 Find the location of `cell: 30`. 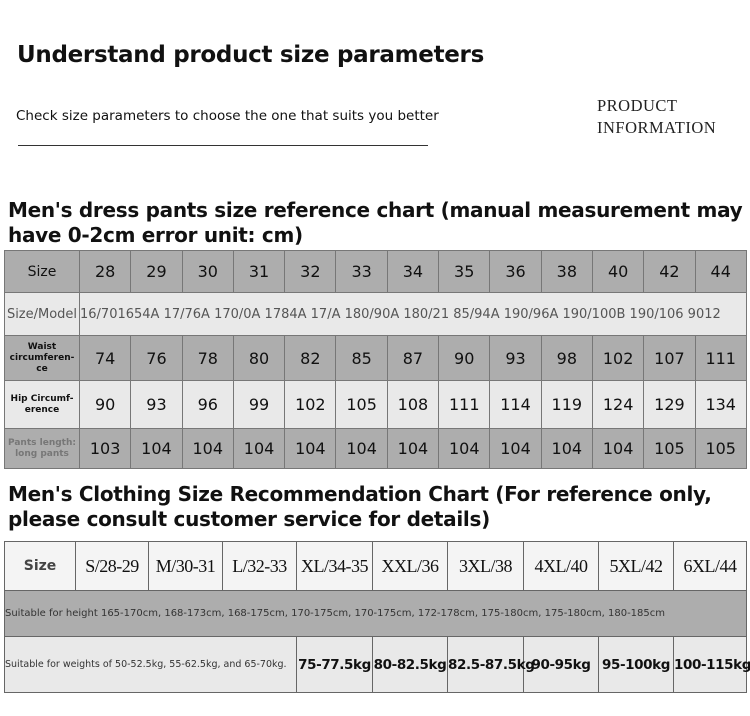

cell: 30 is located at coordinates (207, 271).